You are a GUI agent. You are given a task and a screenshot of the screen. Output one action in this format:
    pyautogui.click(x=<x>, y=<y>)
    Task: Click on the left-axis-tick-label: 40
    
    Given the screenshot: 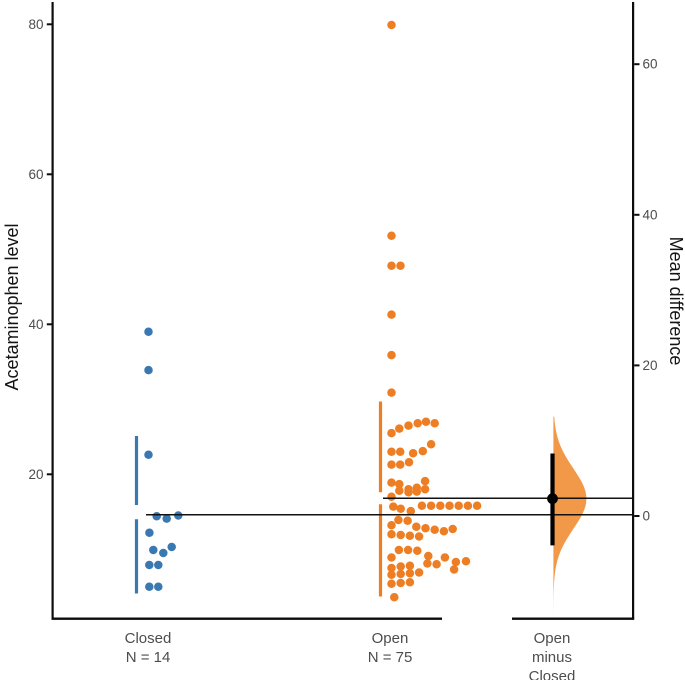 What is the action you would take?
    pyautogui.click(x=35, y=324)
    